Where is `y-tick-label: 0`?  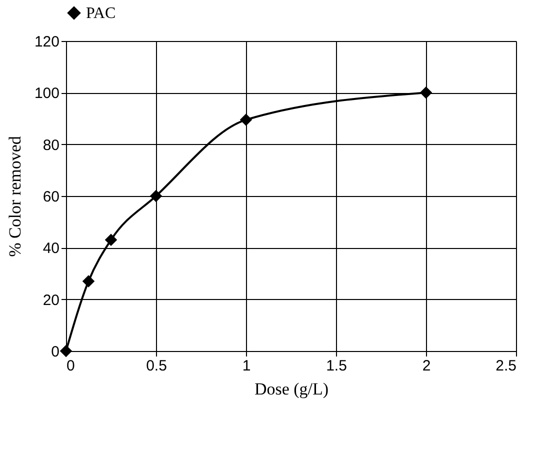 y-tick-label: 0 is located at coordinates (55, 352).